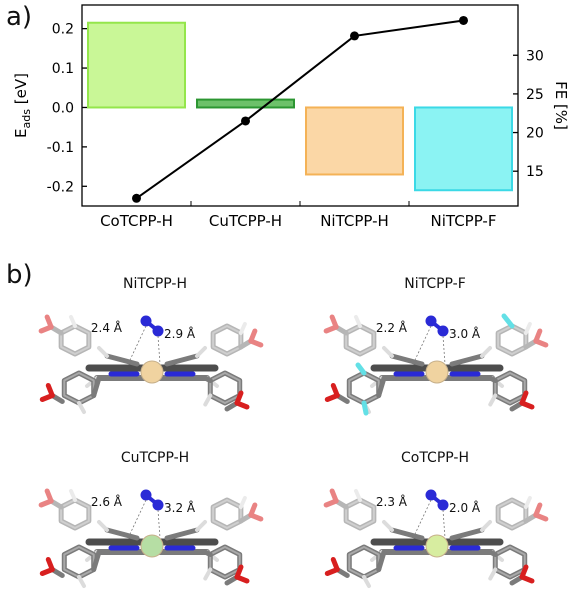 The height and width of the screenshot is (599, 569). I want to click on panel-a-label: a), so click(19, 17).